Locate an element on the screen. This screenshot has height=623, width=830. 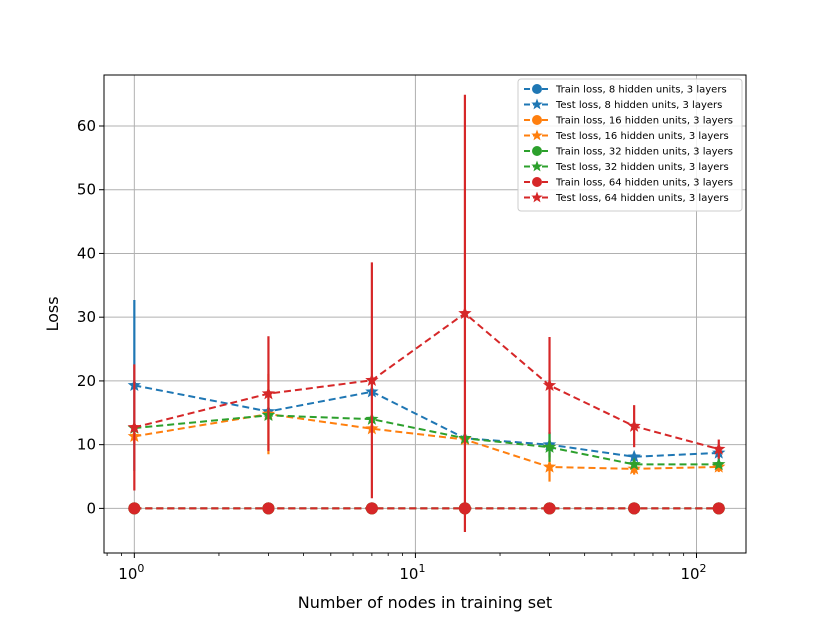
x-tick-label: 10² is located at coordinates (693, 572).